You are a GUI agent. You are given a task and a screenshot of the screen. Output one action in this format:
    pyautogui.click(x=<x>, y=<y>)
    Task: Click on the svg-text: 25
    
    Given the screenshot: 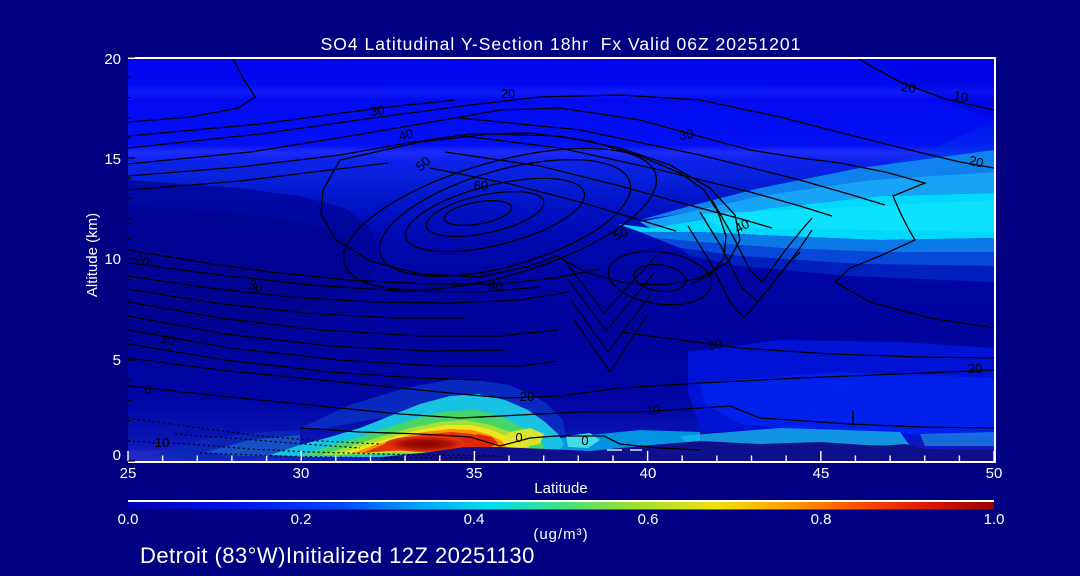 What is the action you would take?
    pyautogui.click(x=128, y=473)
    